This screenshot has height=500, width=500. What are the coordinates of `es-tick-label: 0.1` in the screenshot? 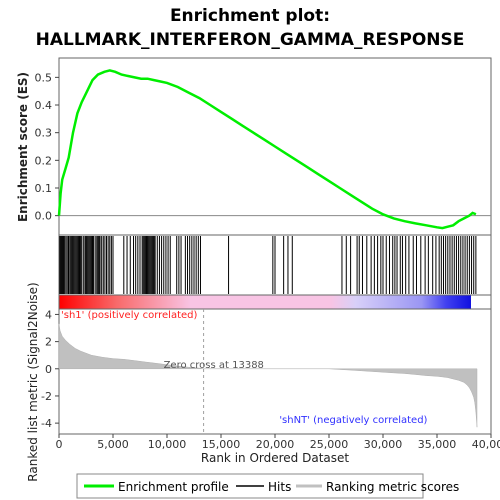 It's located at (44, 188).